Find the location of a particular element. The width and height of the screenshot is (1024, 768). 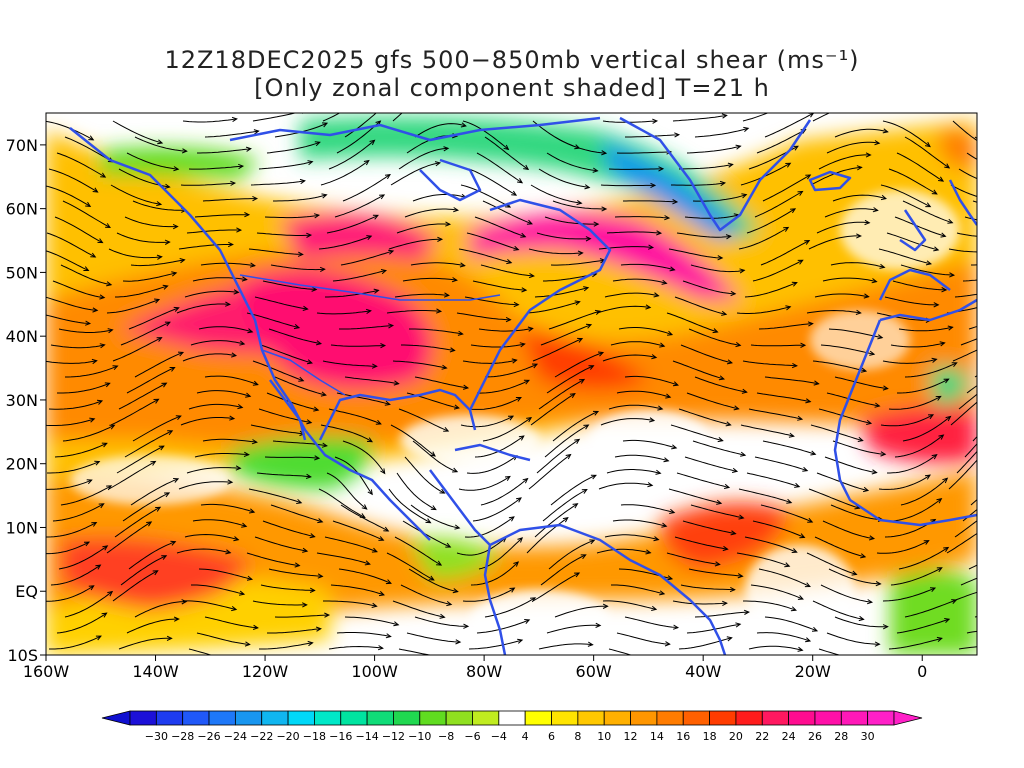

colorbar-label: 4 is located at coordinates (525, 736).